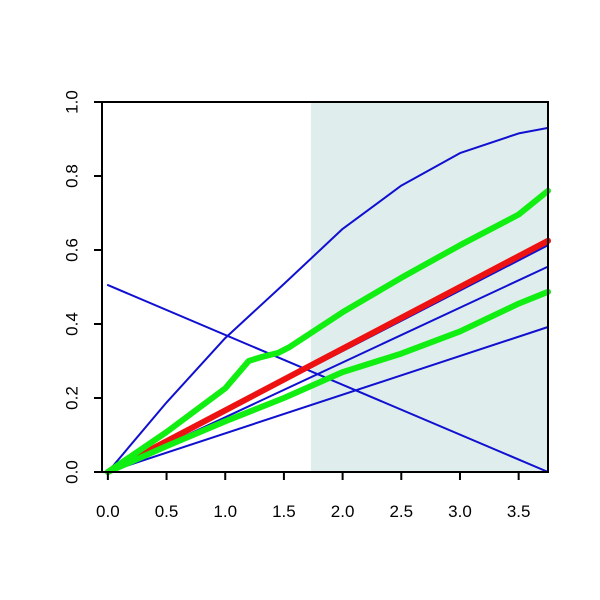 Image resolution: width=600 pixels, height=600 pixels. I want to click on x-tick-label: 3.0, so click(460, 511).